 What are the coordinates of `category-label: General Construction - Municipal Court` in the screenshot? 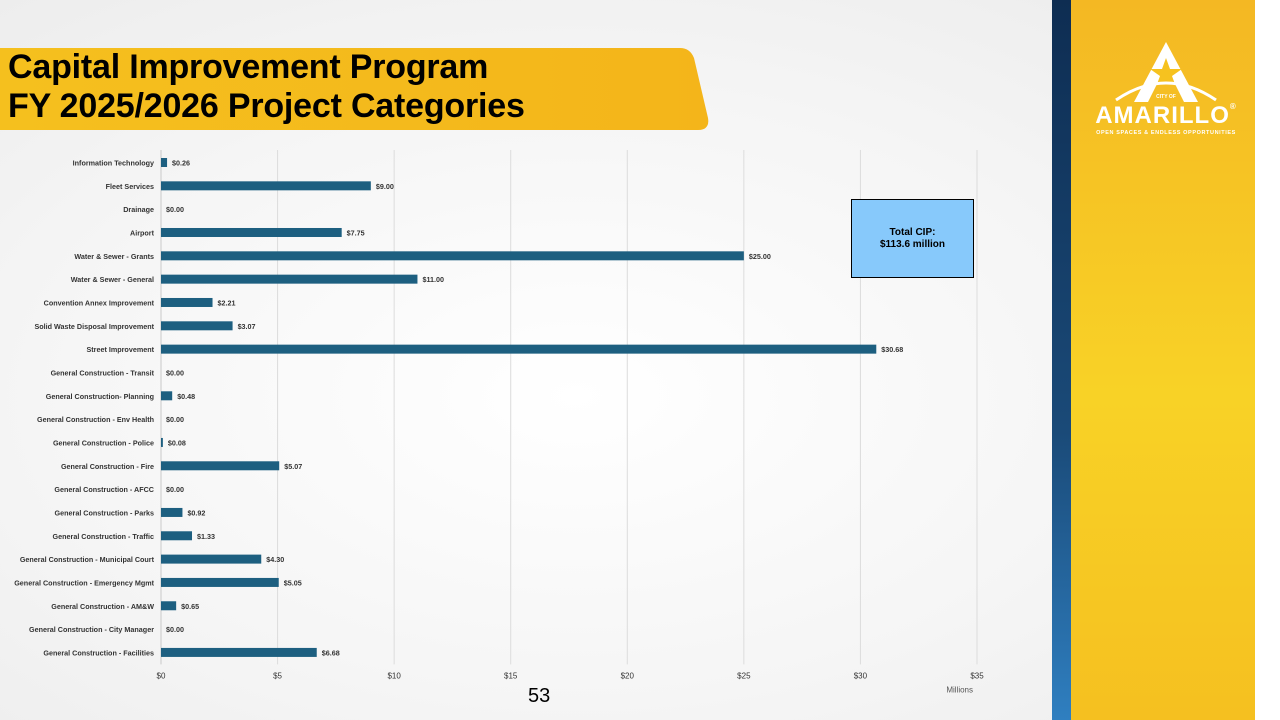 It's located at (87, 559).